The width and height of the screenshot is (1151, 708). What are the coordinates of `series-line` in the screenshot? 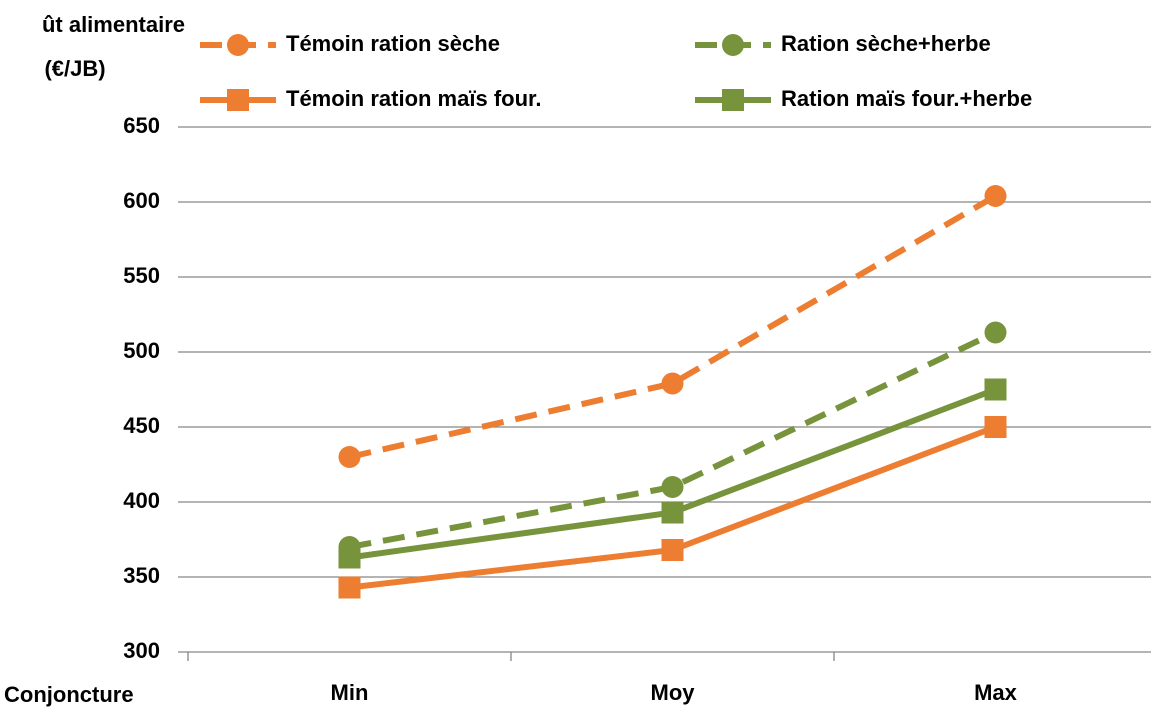 It's located at (673, 473).